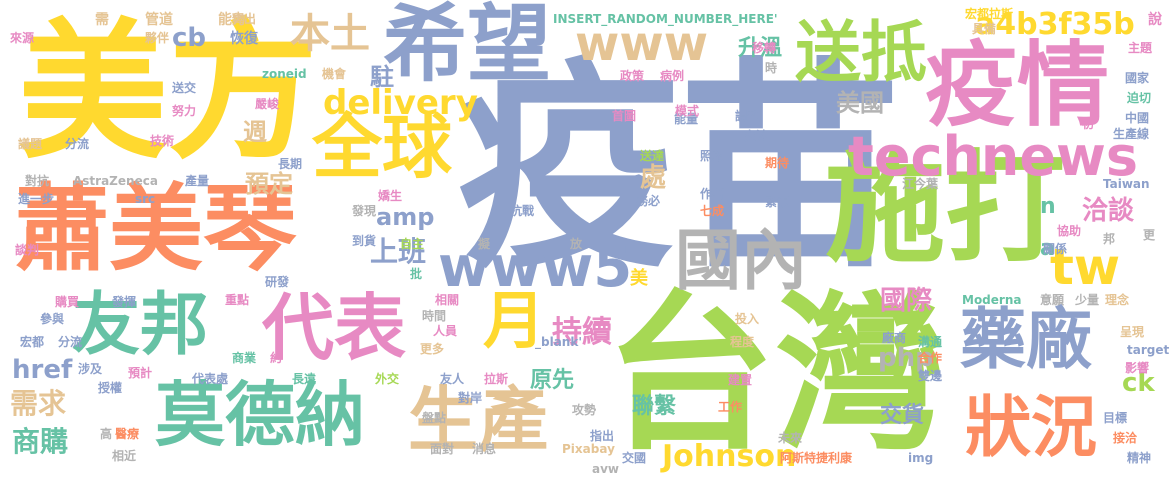 The height and width of the screenshot is (482, 1175). Describe the element at coordinates (412, 244) in the screenshot. I see `word-cloud-term: 自主` at that location.